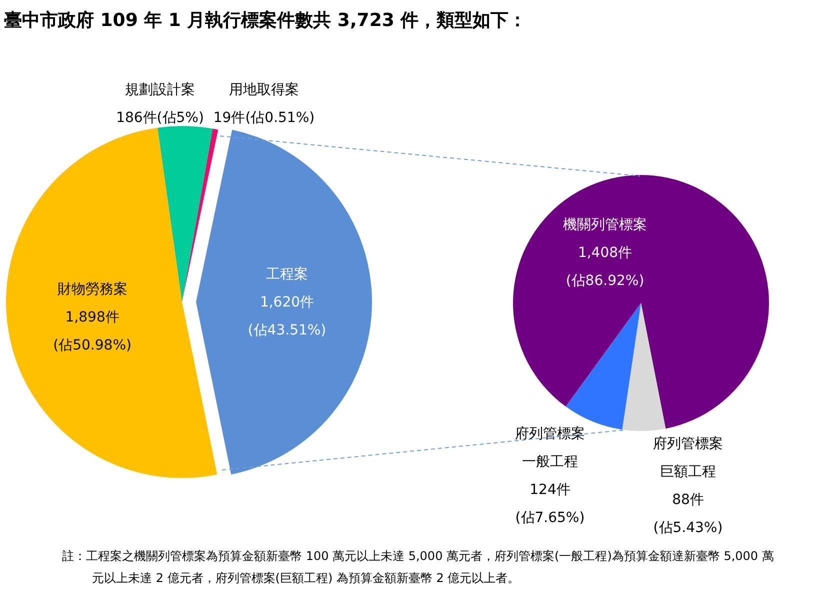 This screenshot has width=840, height=600. I want to click on data-label: 88件 (佔5.43%), so click(688, 514).